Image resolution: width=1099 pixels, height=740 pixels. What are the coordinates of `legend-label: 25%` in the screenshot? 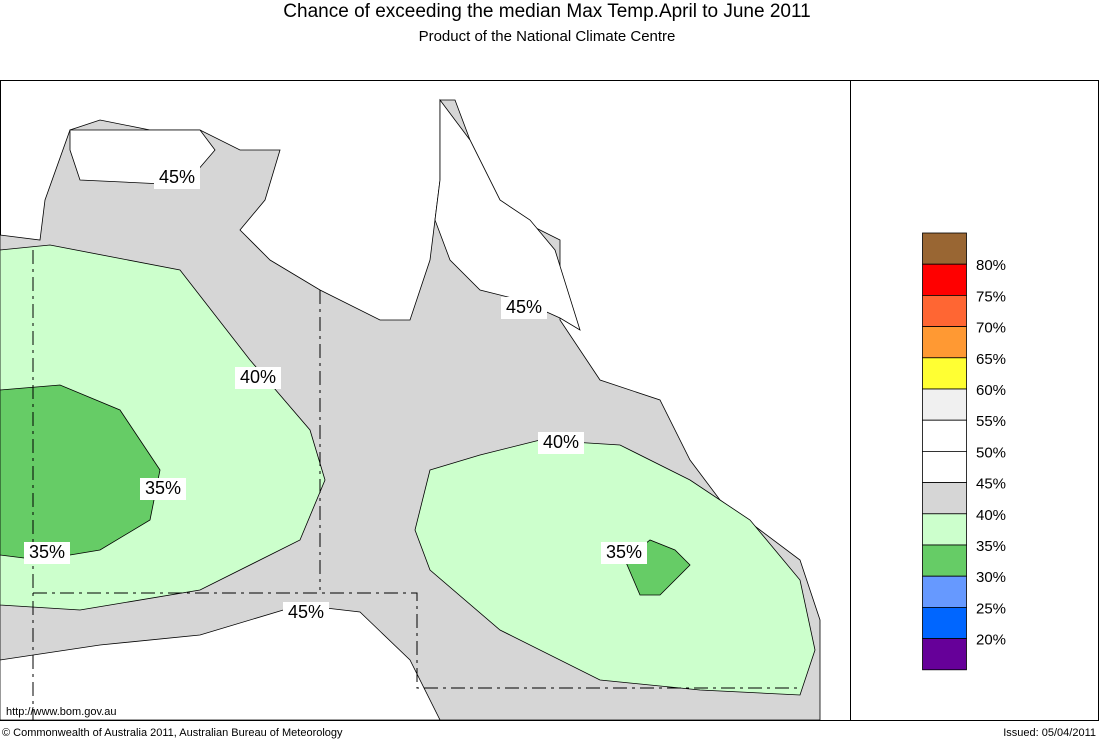 It's located at (991, 608).